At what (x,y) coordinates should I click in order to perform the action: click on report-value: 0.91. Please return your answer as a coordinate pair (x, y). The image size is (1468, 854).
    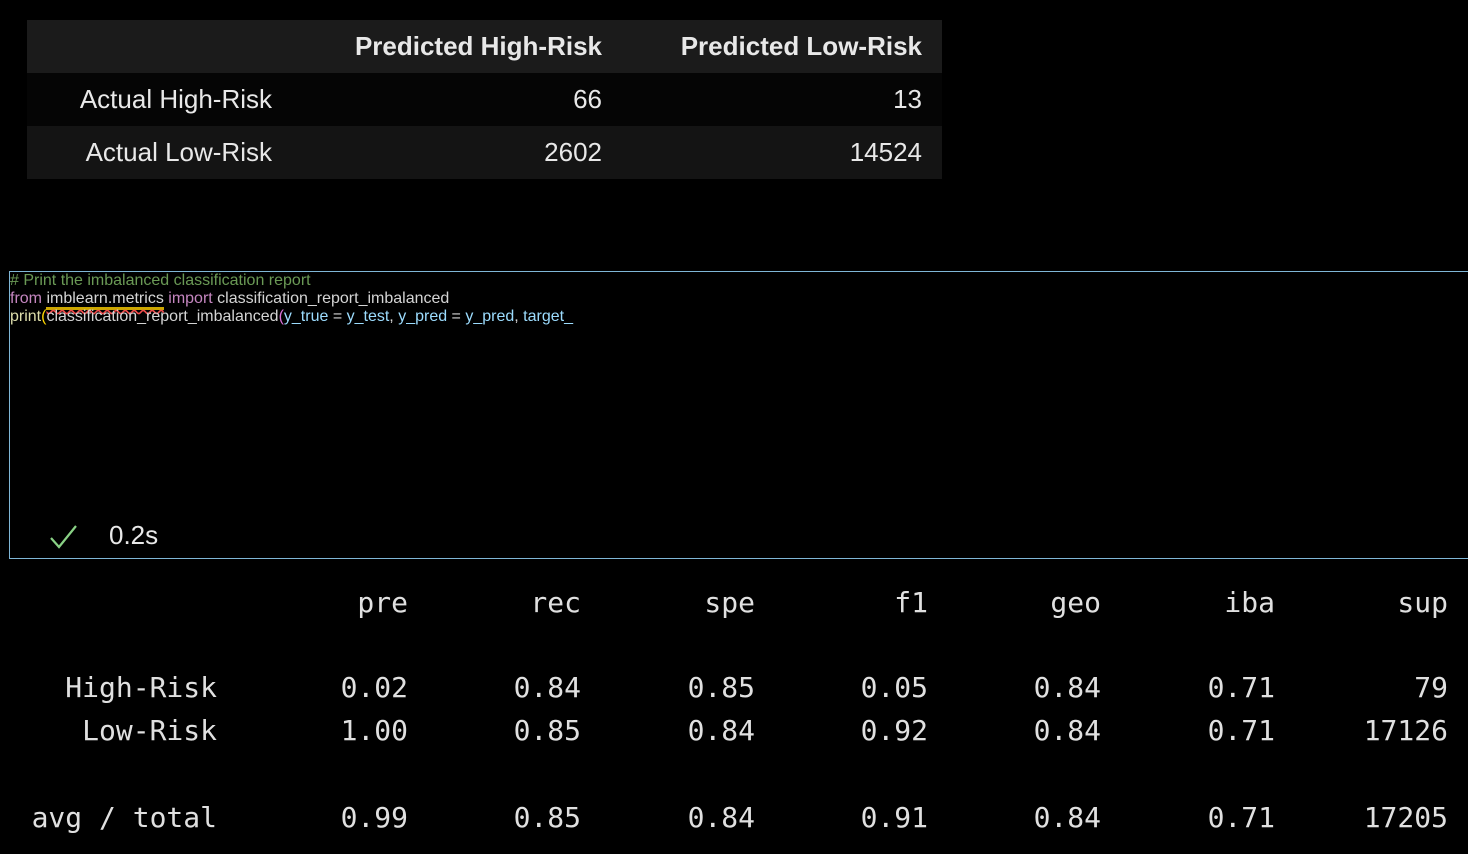
    Looking at the image, I should click on (894, 817).